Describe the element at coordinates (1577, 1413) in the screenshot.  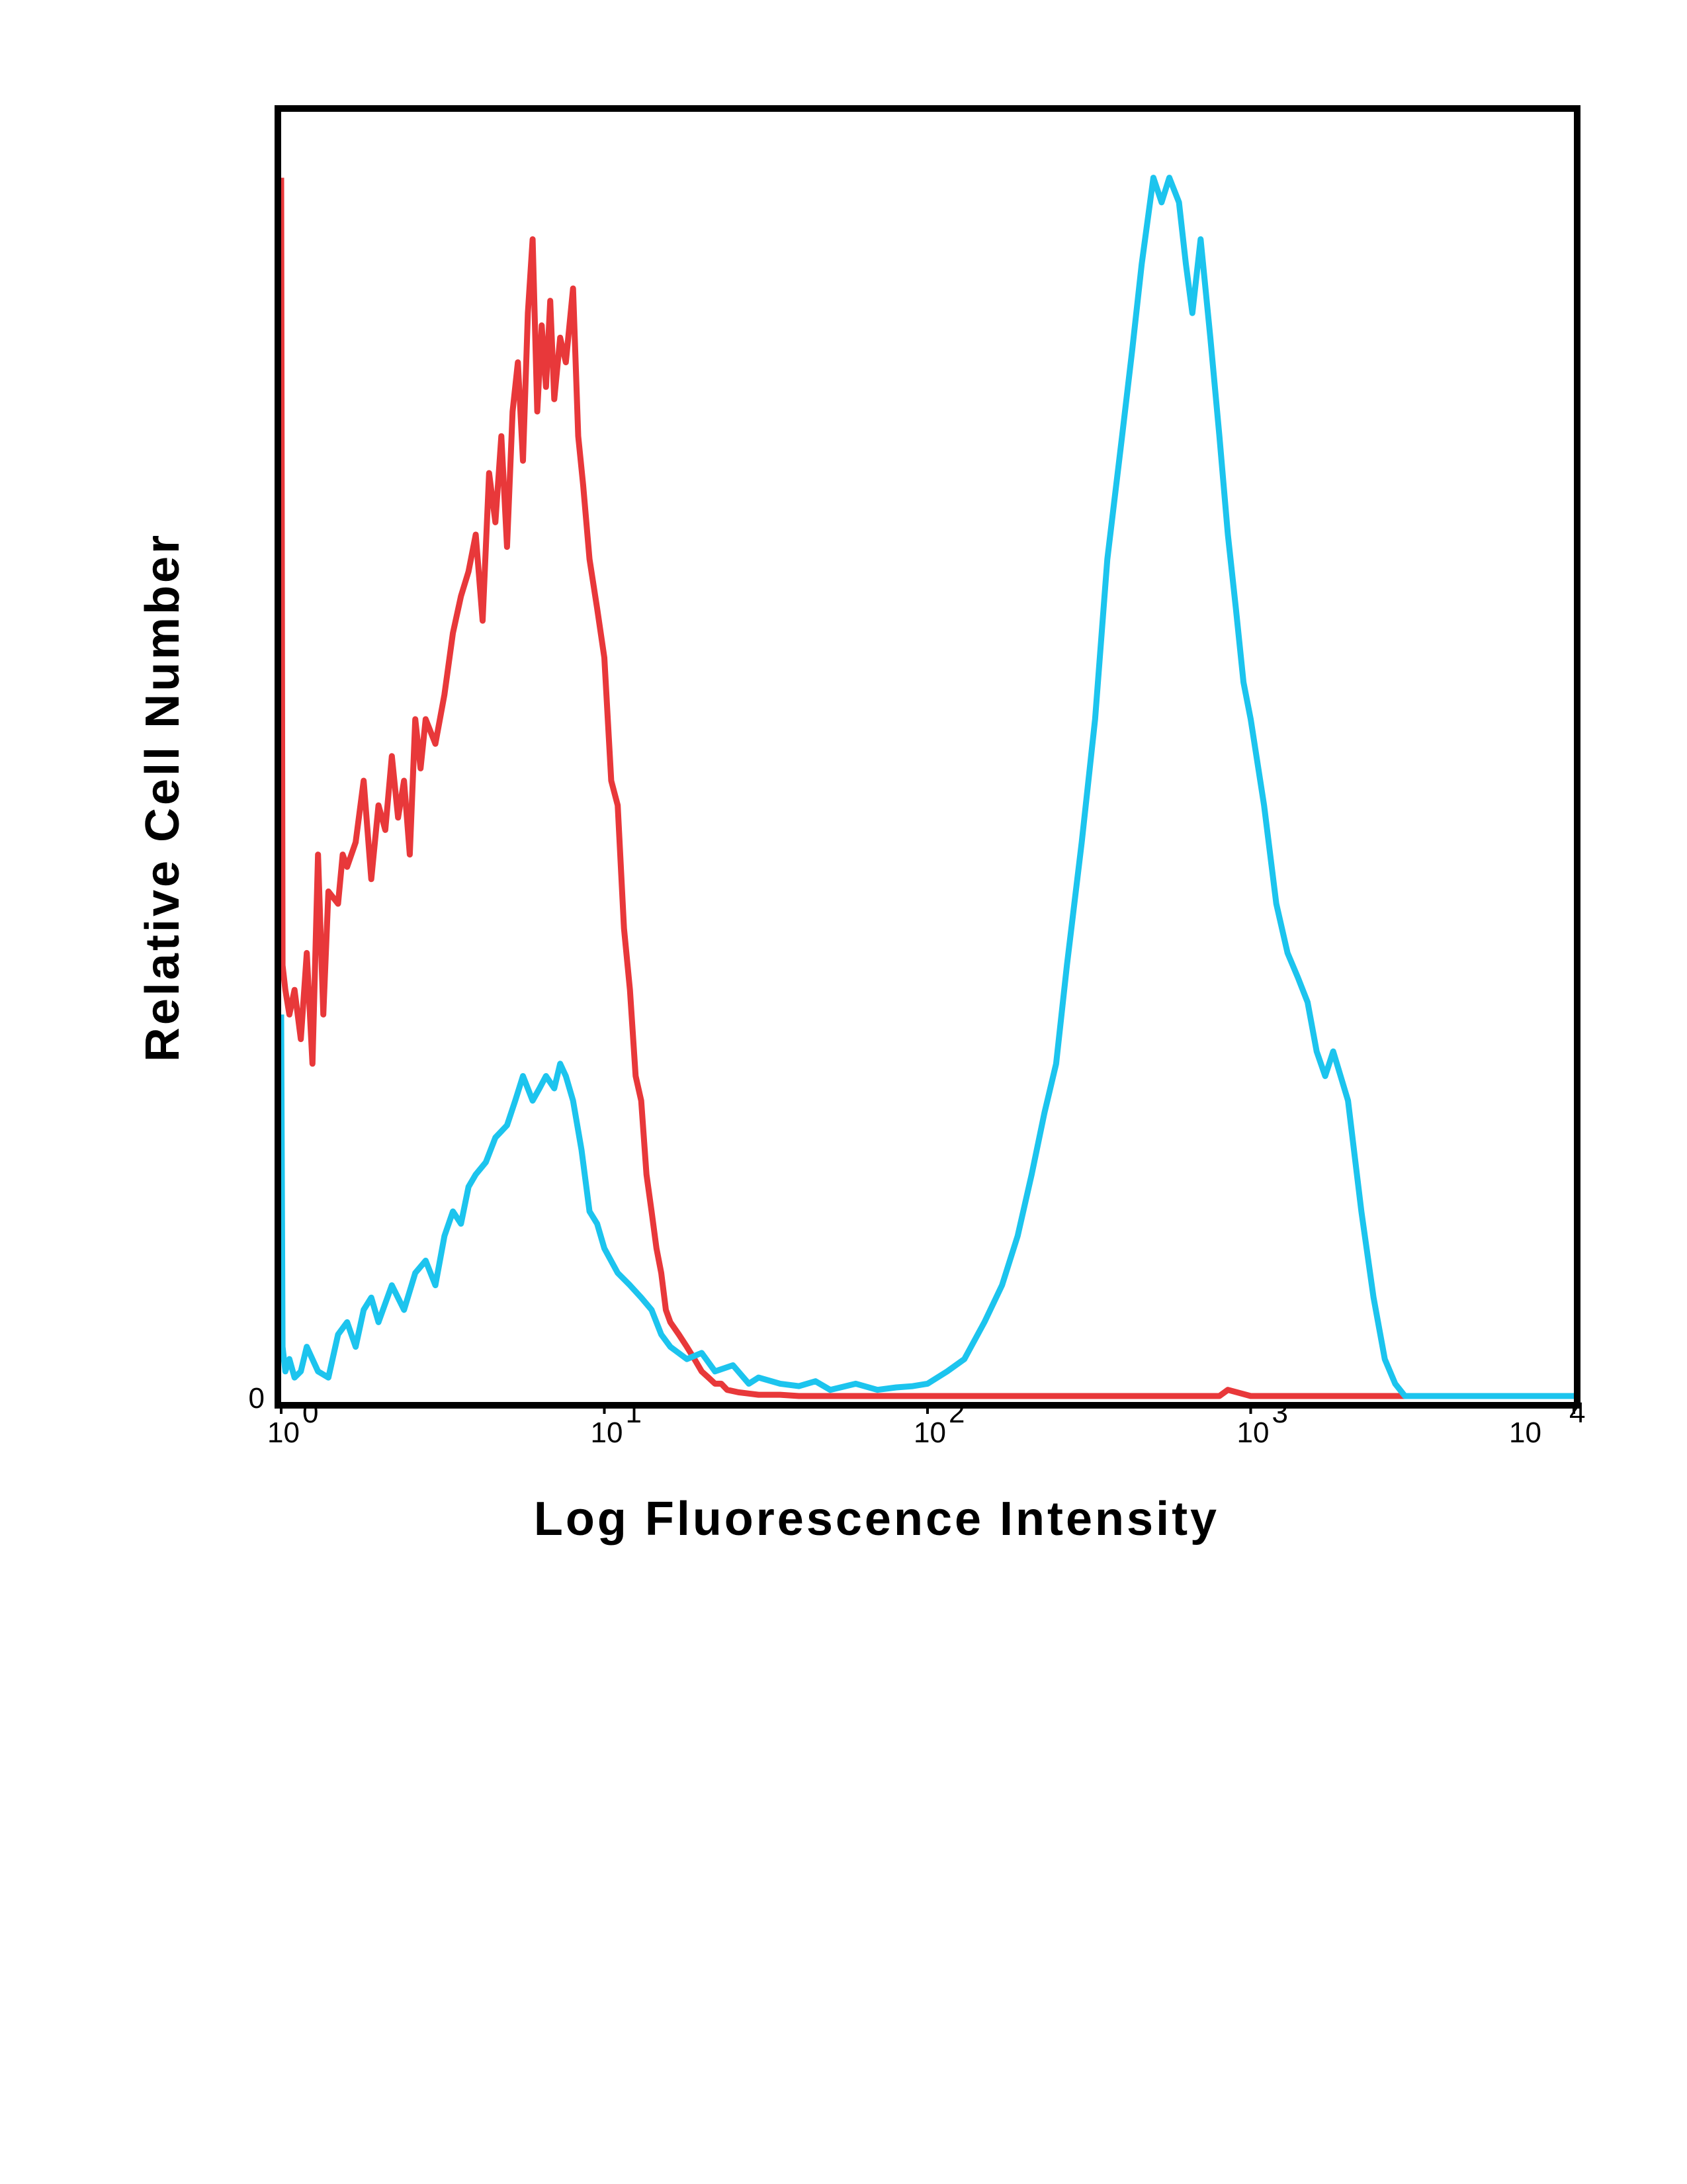
I see `x-tick-exponent: 4` at that location.